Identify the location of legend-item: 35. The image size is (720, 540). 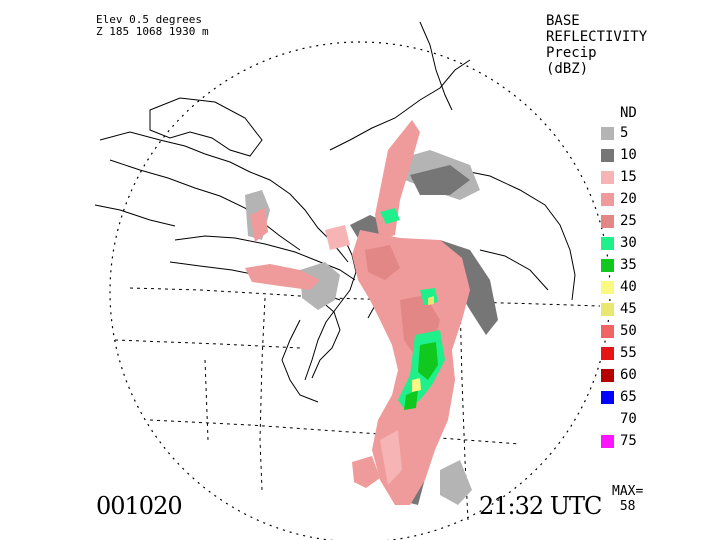
(619, 265).